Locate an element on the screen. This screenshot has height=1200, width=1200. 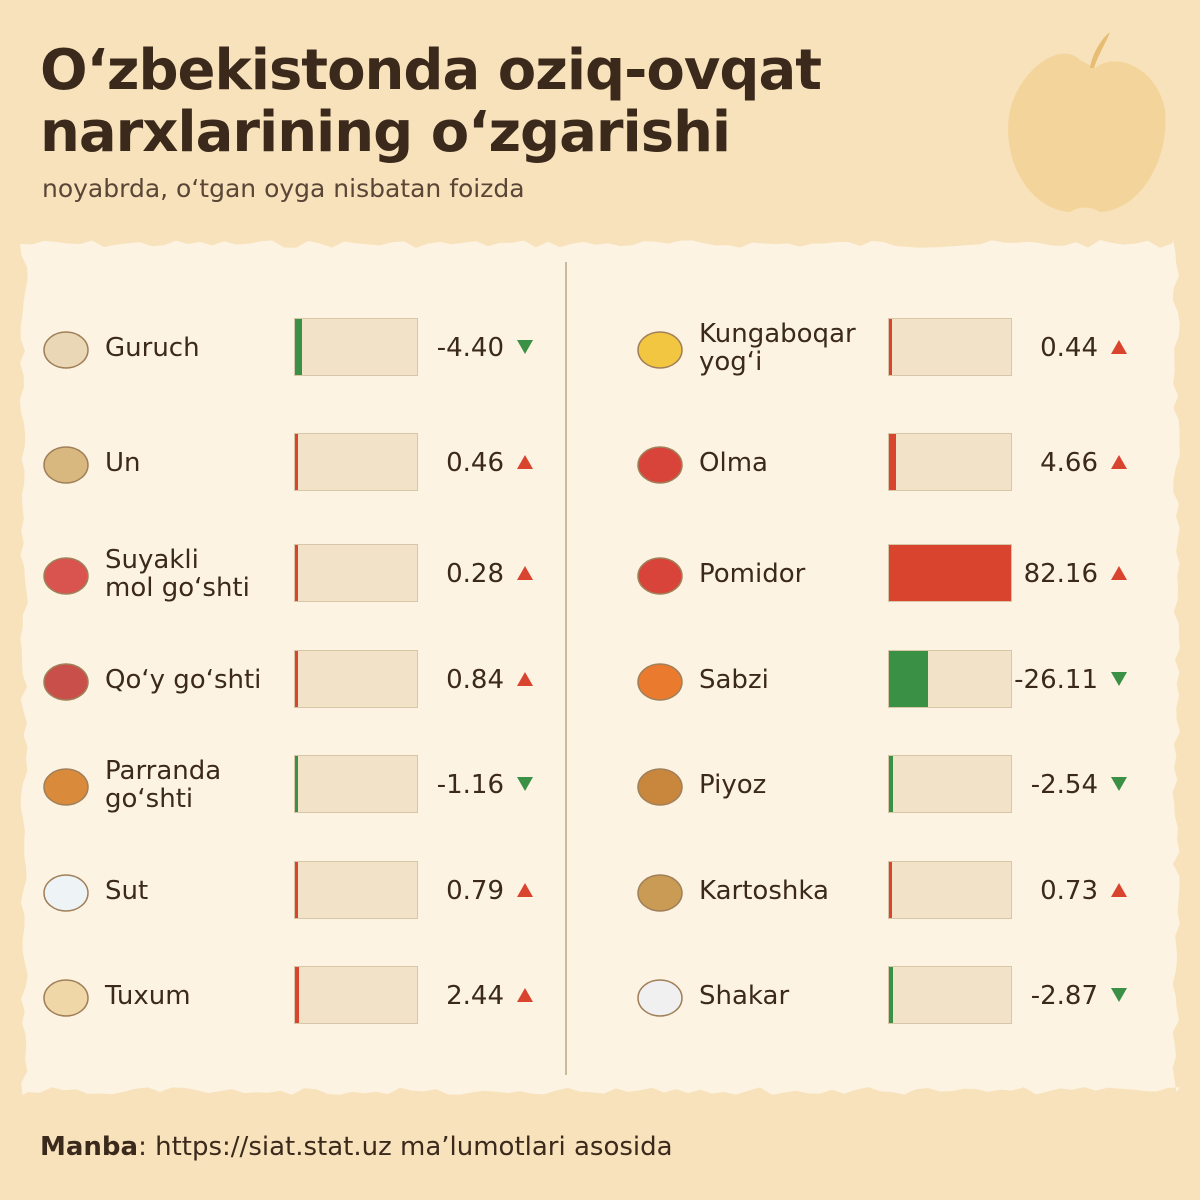
value-label: 0.46 is located at coordinates (475, 463).